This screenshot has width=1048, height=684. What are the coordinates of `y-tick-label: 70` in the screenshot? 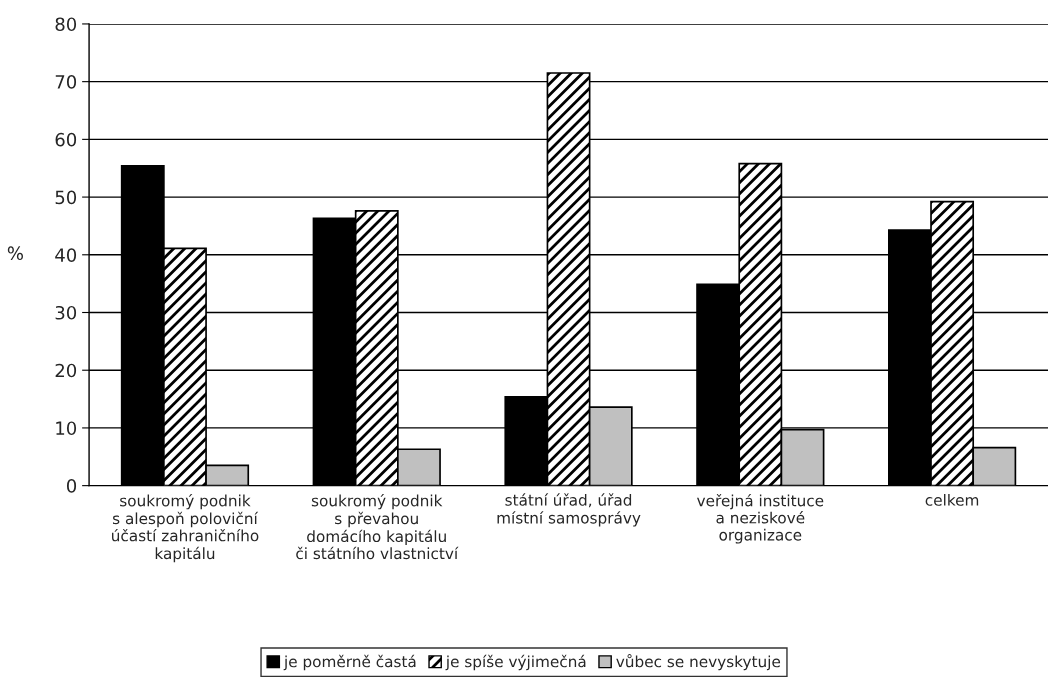 It's located at (66, 82).